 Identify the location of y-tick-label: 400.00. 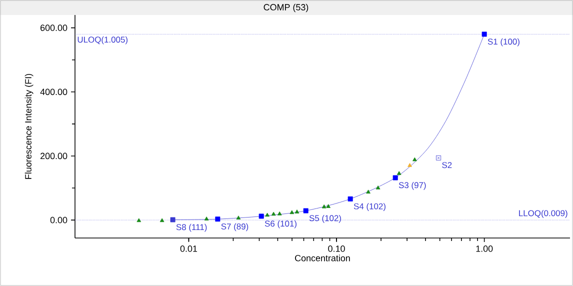
(54, 92).